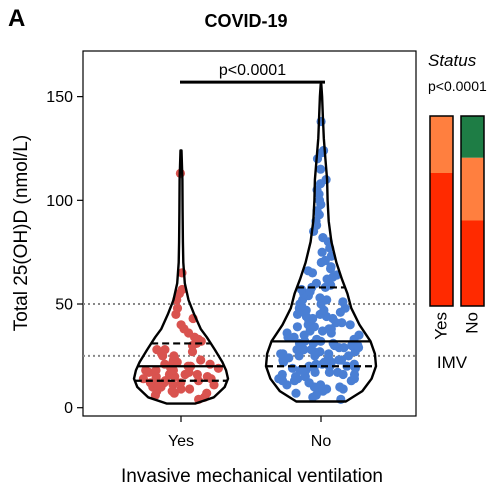 This screenshot has width=502, height=498. Describe the element at coordinates (457, 86) in the screenshot. I see `status-p-label: p<0.0001` at that location.